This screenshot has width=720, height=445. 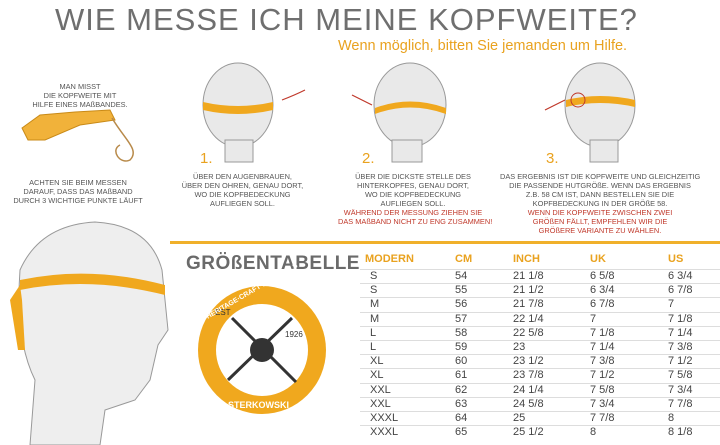 I want to click on text-line: ACHTEN SIE BEIM MESSEN, so click(x=78, y=182).